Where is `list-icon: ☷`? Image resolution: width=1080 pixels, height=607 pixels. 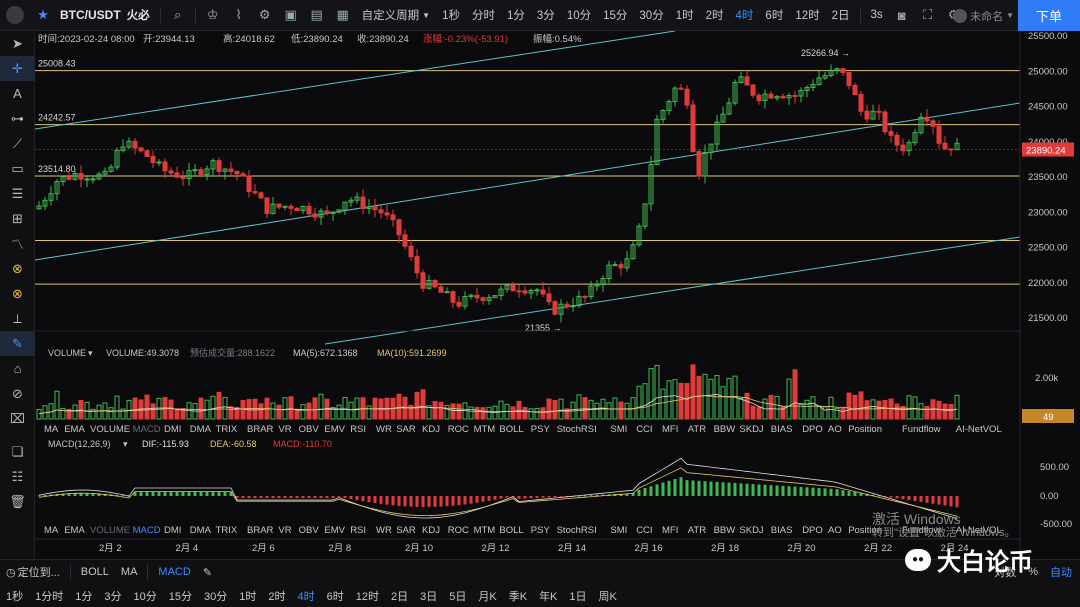 list-icon: ☷ is located at coordinates (17, 476).